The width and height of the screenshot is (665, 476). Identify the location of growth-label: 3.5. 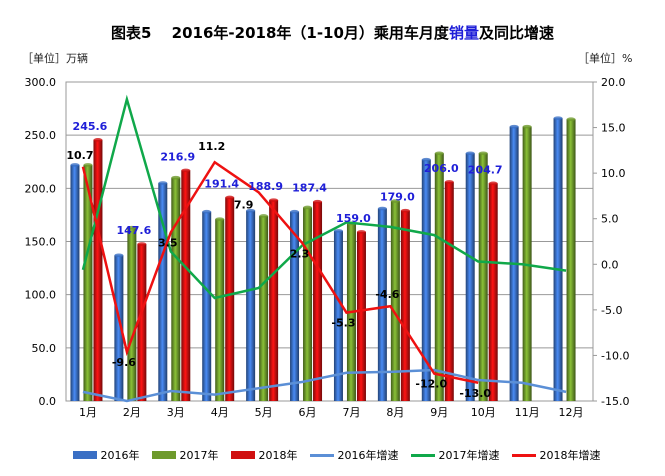
(168, 242).